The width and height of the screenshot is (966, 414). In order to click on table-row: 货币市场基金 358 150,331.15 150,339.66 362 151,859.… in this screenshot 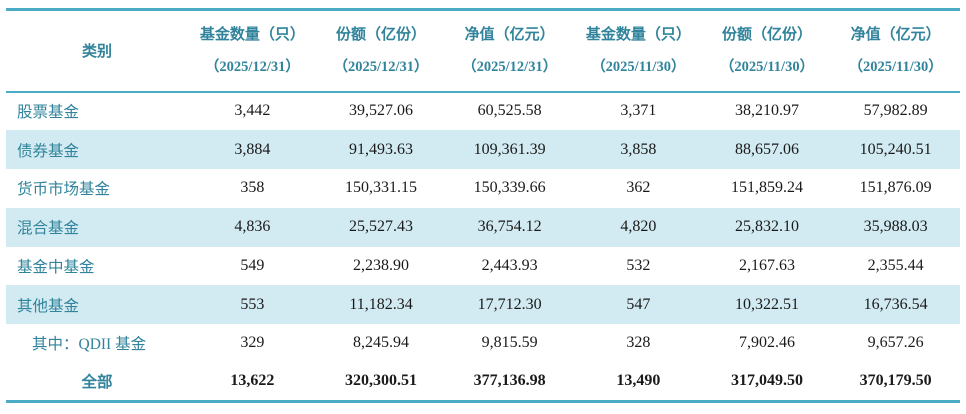, I will do `click(483, 188)`.